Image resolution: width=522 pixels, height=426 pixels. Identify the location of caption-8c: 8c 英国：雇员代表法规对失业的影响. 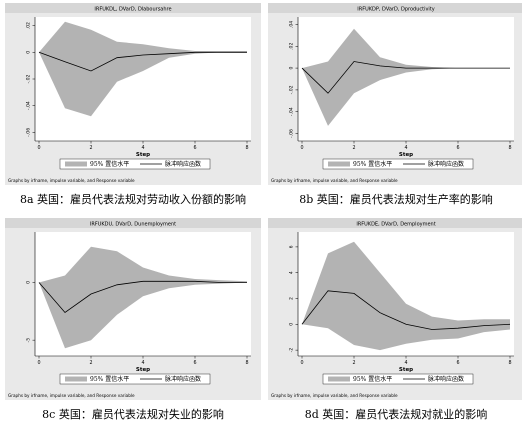
(133, 414).